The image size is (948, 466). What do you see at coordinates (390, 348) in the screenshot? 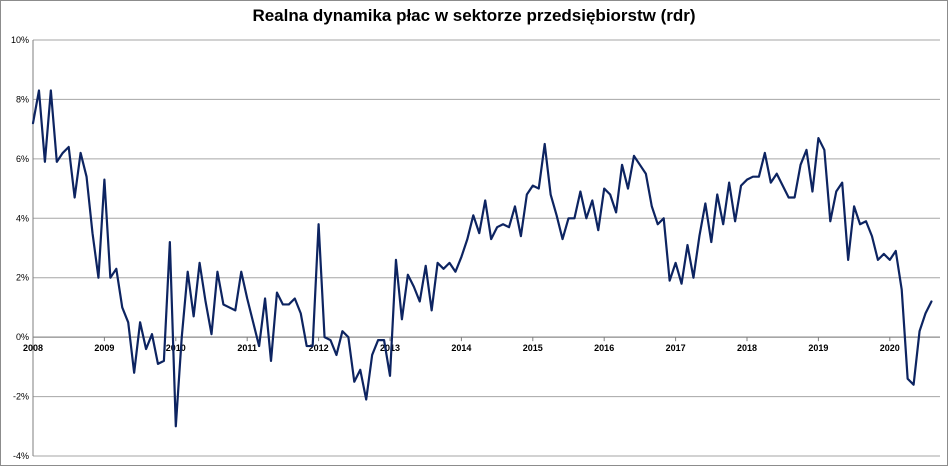
I see `x-tick-label: 2013` at bounding box center [390, 348].